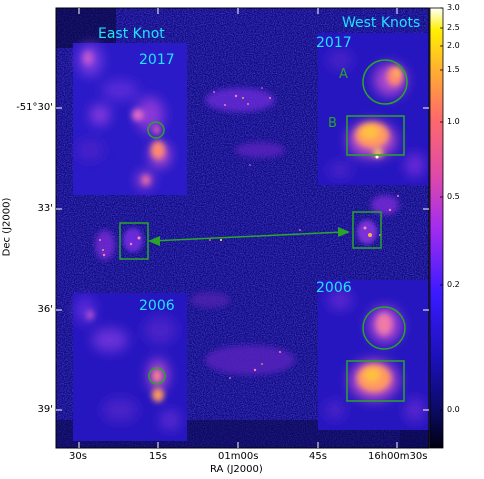 The width and height of the screenshot is (484, 479). I want to click on ytick-label: 33', so click(45, 208).